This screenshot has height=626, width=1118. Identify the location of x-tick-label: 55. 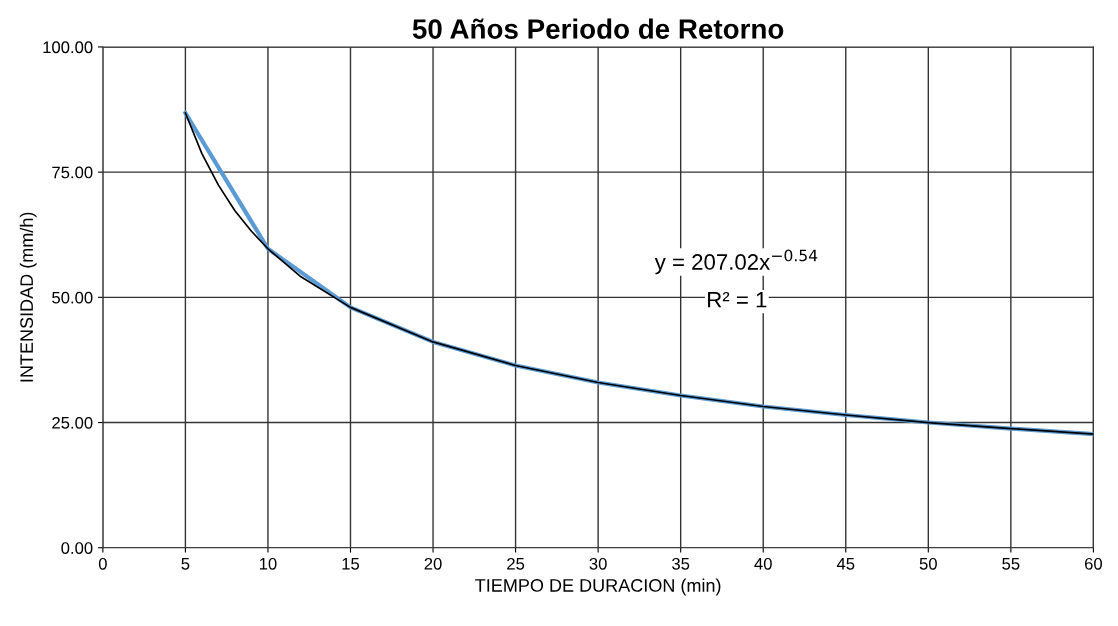
(1011, 564).